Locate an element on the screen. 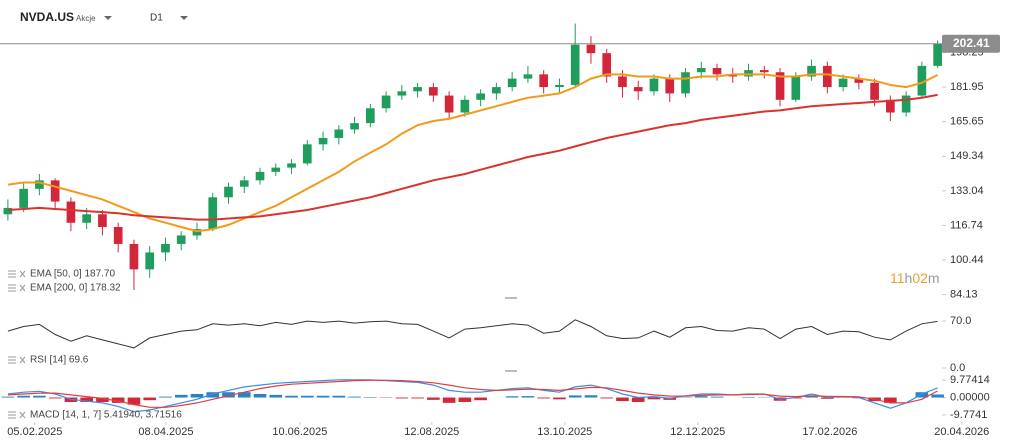  y-tick-label: 70.0 is located at coordinates (960, 321).